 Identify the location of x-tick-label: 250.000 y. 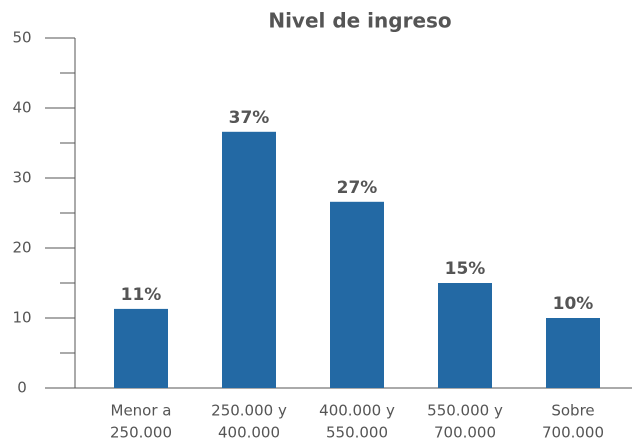
(249, 411).